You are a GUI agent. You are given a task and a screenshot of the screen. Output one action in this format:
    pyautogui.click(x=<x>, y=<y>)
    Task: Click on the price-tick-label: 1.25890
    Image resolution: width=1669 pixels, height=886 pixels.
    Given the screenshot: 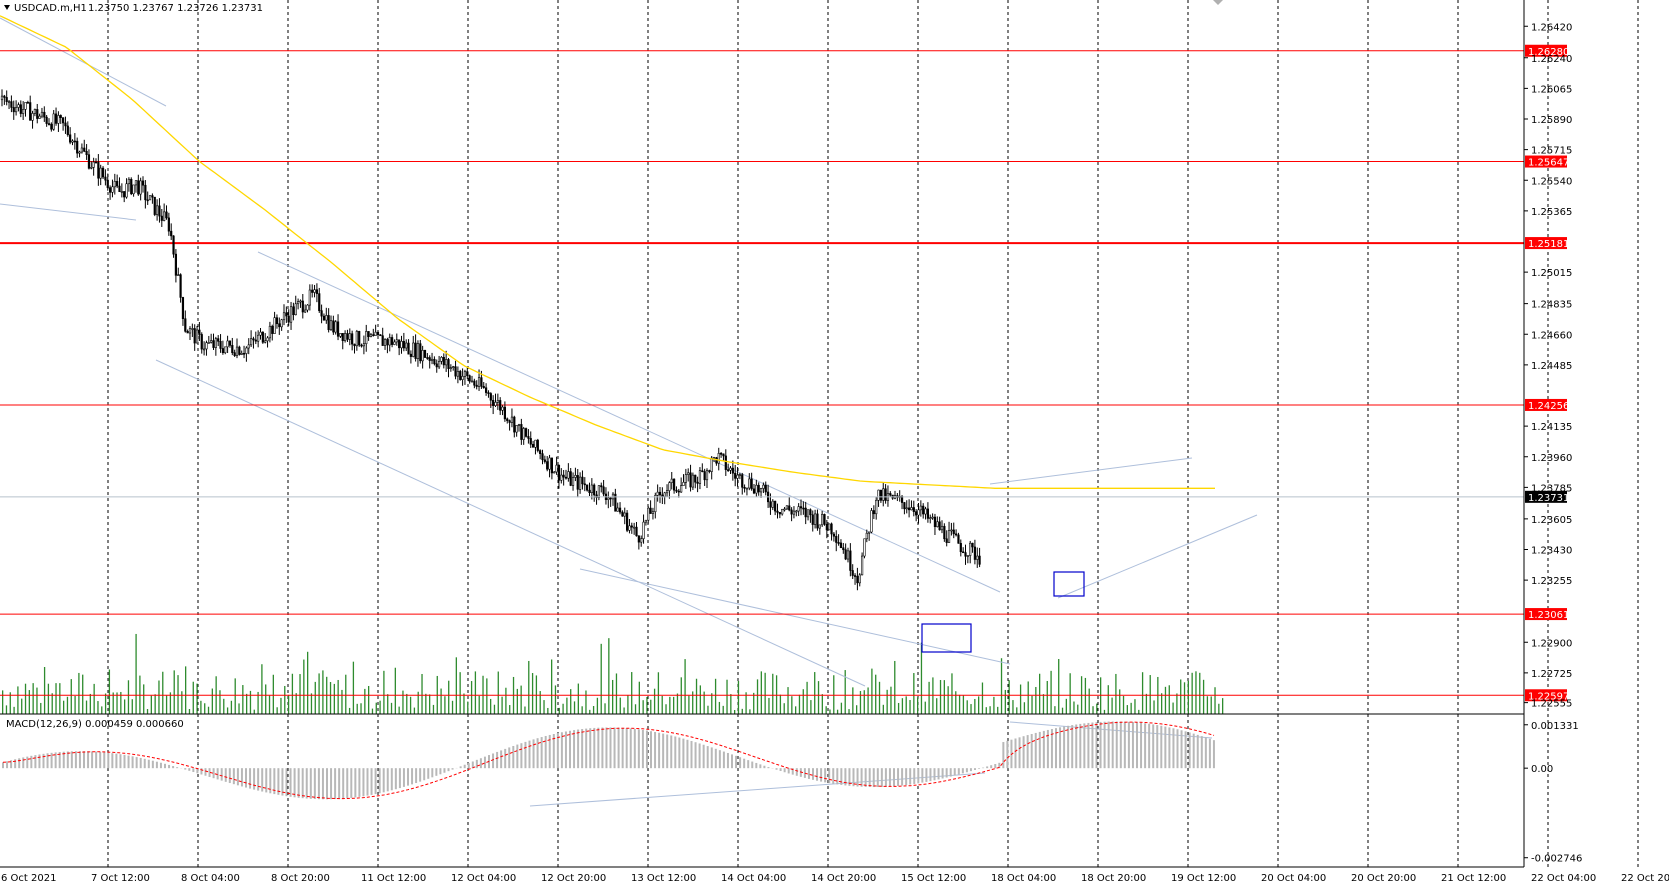 What is the action you would take?
    pyautogui.click(x=1551, y=120)
    